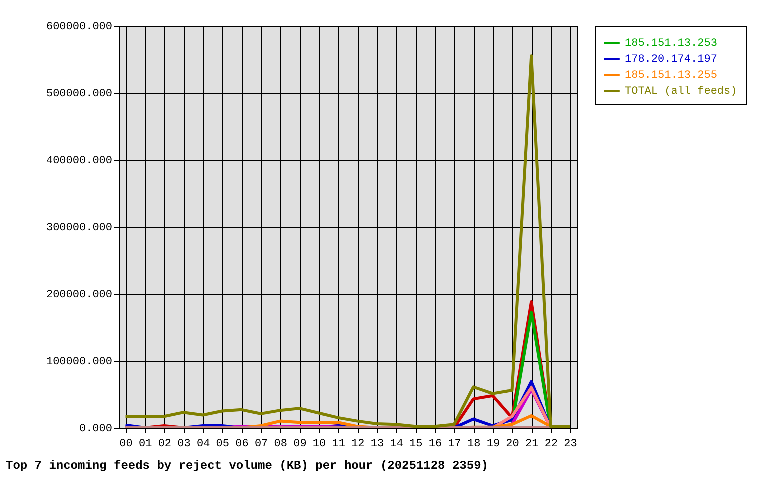  Describe the element at coordinates (165, 444) in the screenshot. I see `x-tick-label: 02` at that location.